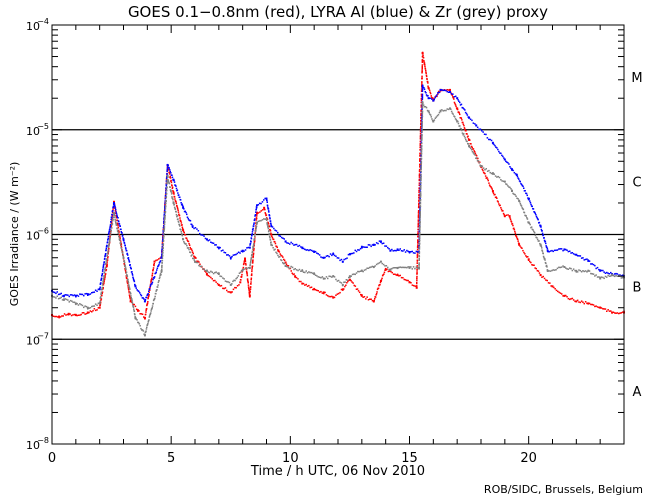  Describe the element at coordinates (637, 392) in the screenshot. I see `flare-class-label-a: A` at that location.